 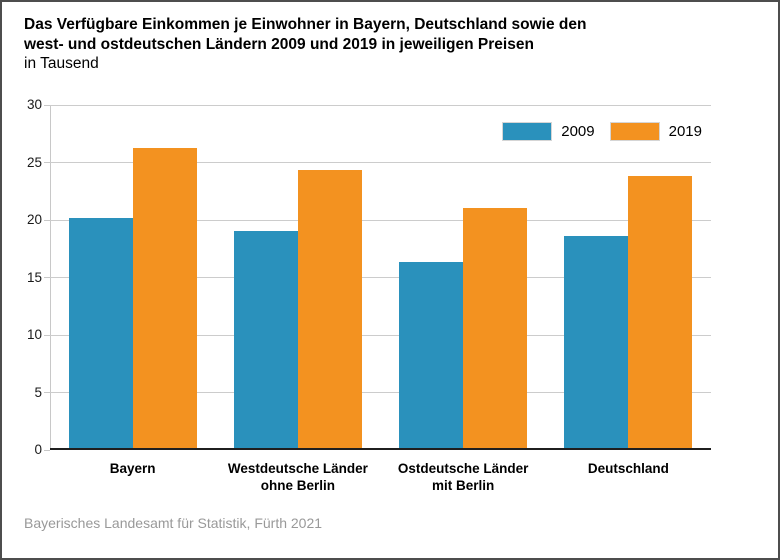 What do you see at coordinates (38, 449) in the screenshot?
I see `y-tick-label-0: 0` at bounding box center [38, 449].